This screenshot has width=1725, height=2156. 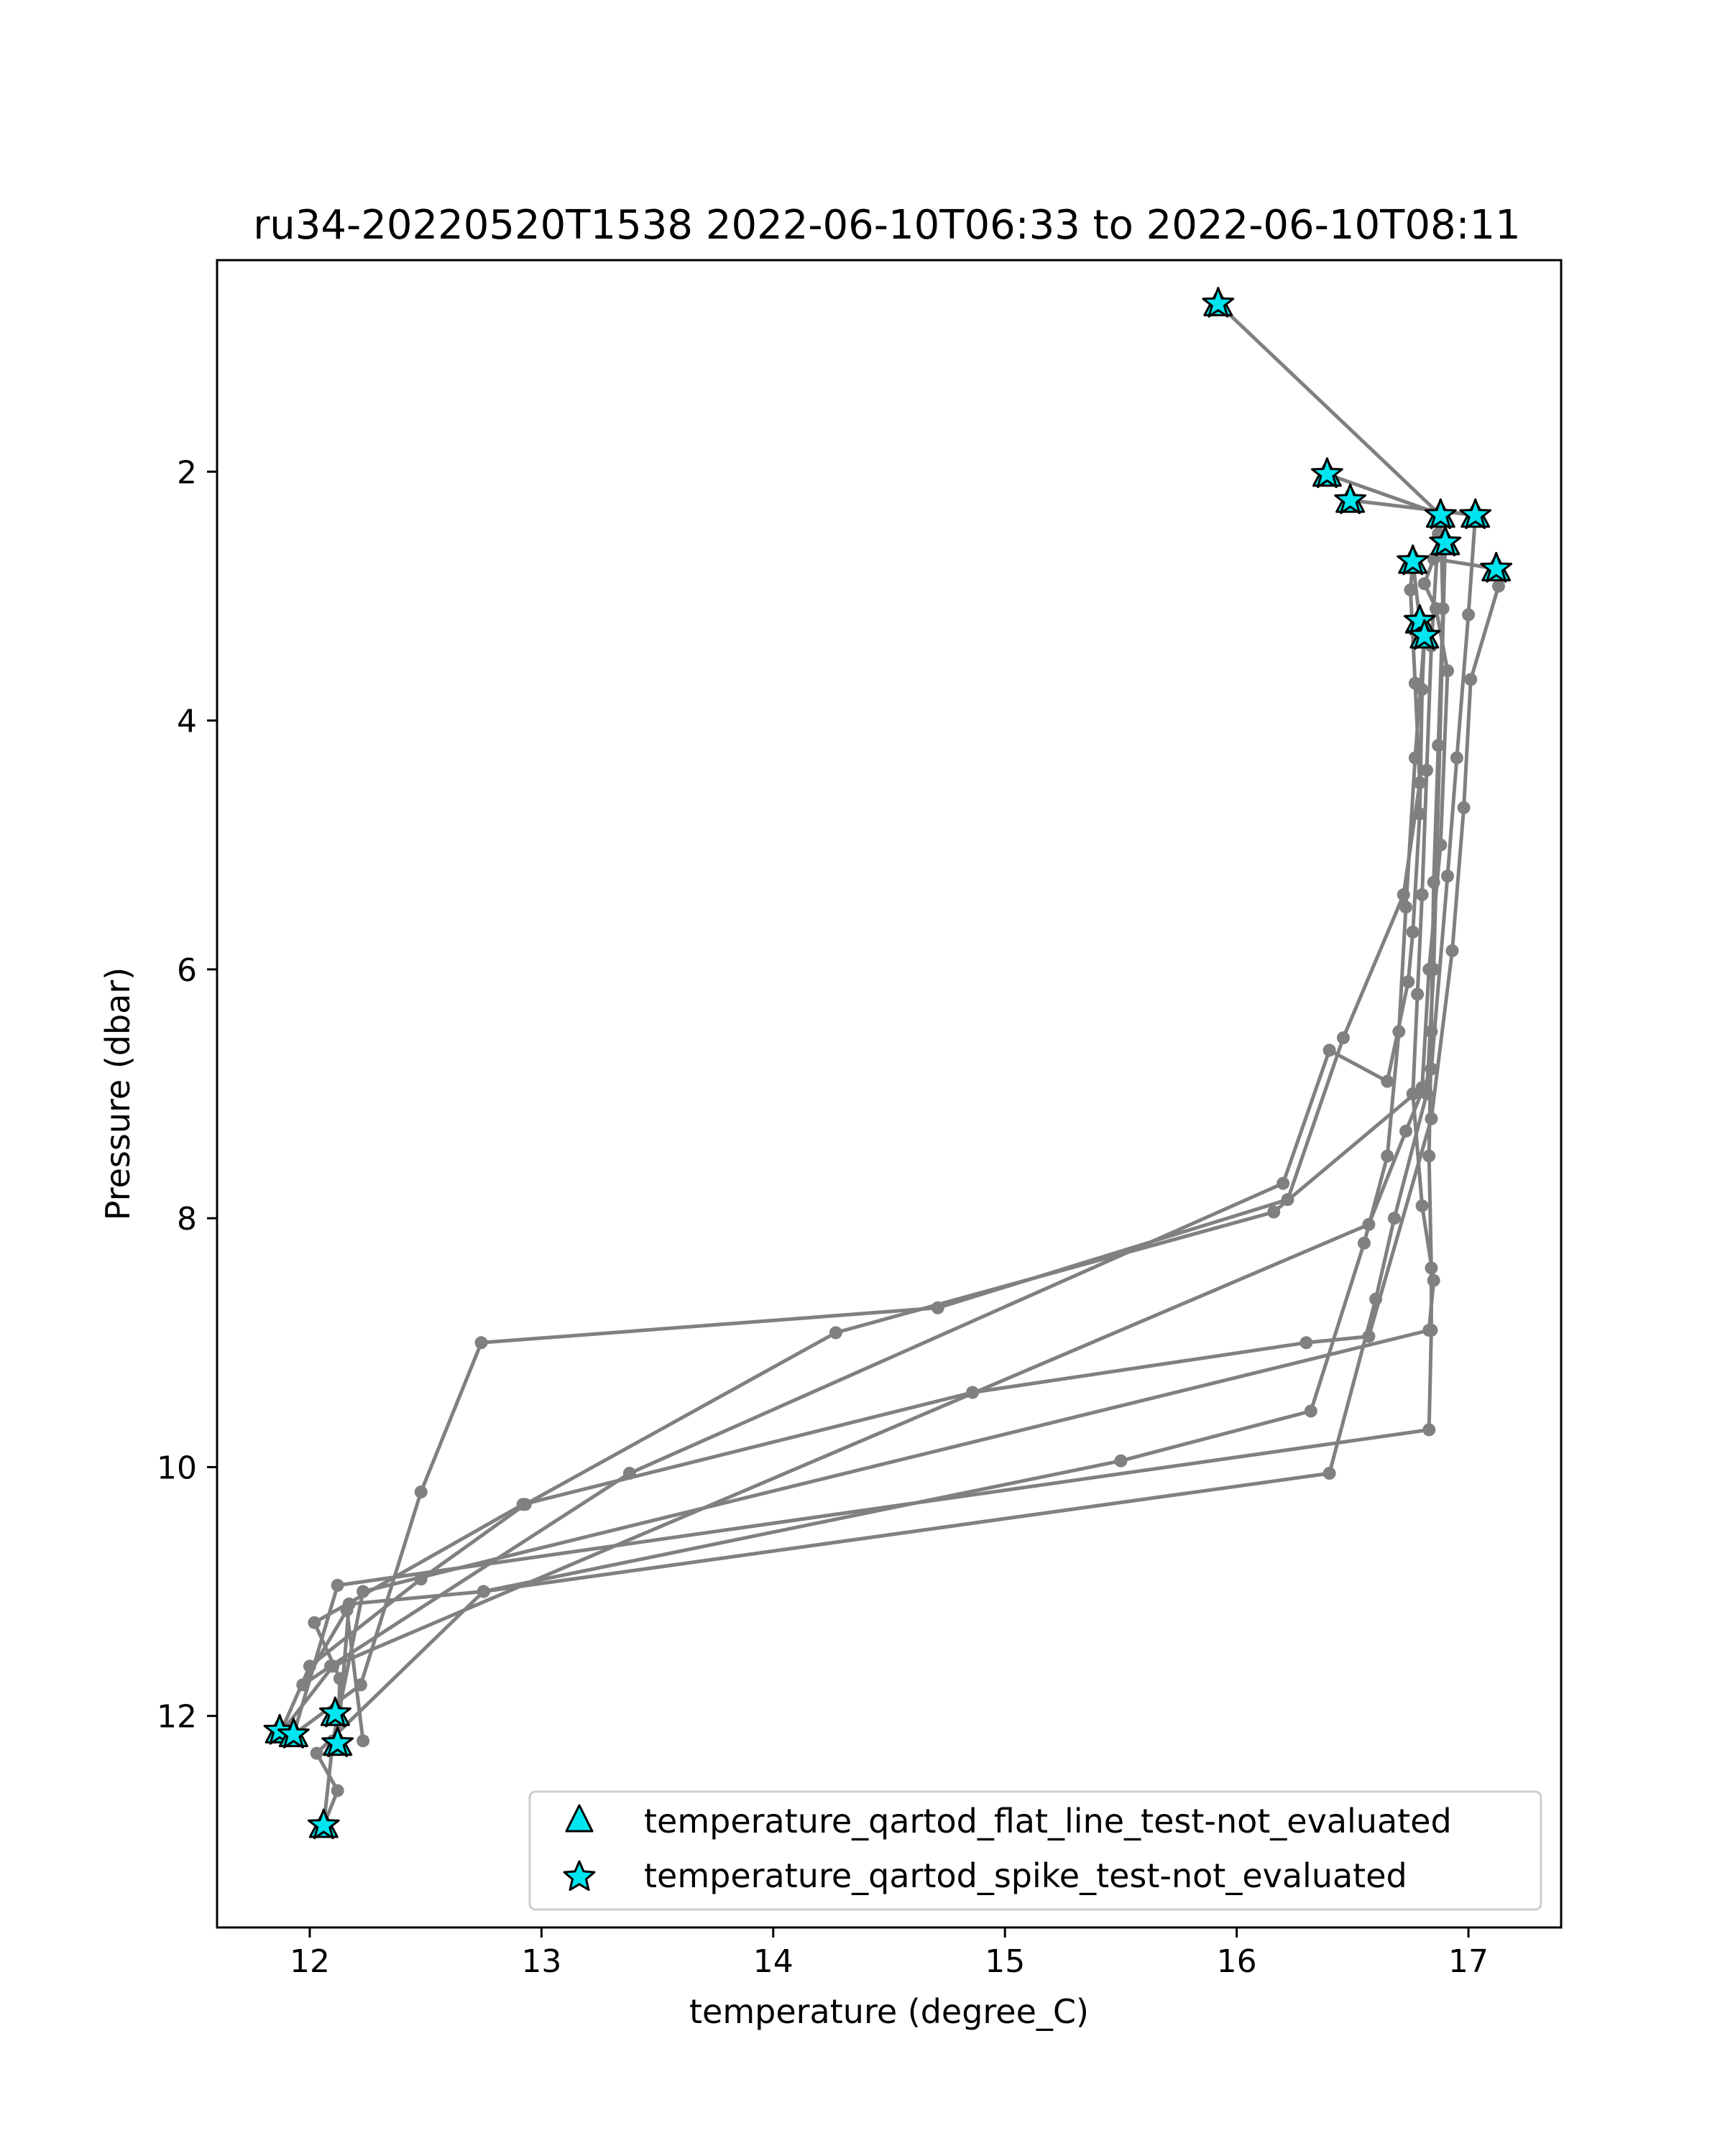 What do you see at coordinates (579, 1818) in the screenshot?
I see `flat-line-legend-marker` at bounding box center [579, 1818].